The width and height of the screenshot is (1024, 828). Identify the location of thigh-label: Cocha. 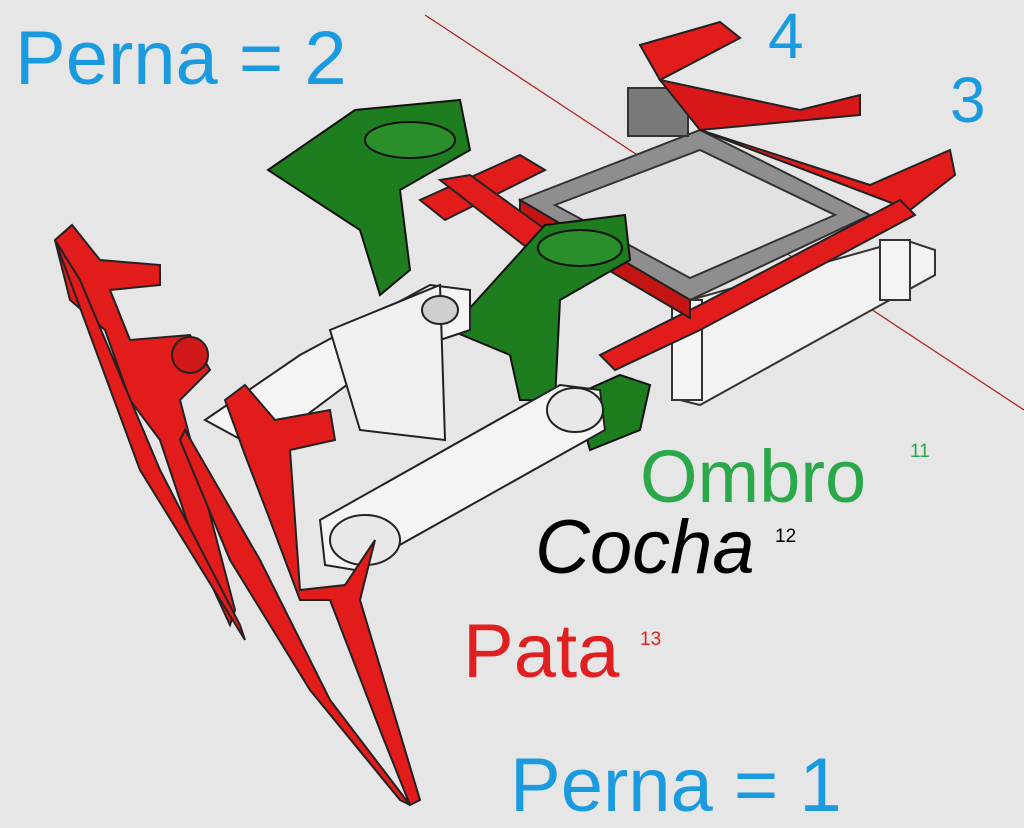
(645, 547).